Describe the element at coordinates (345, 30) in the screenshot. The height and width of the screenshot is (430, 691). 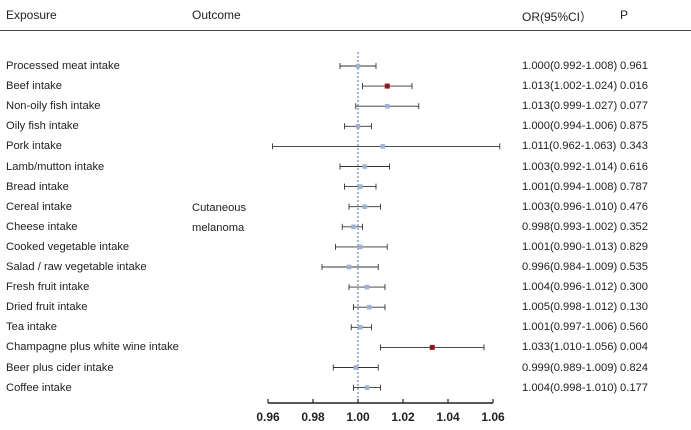
I see `header-rule` at that location.